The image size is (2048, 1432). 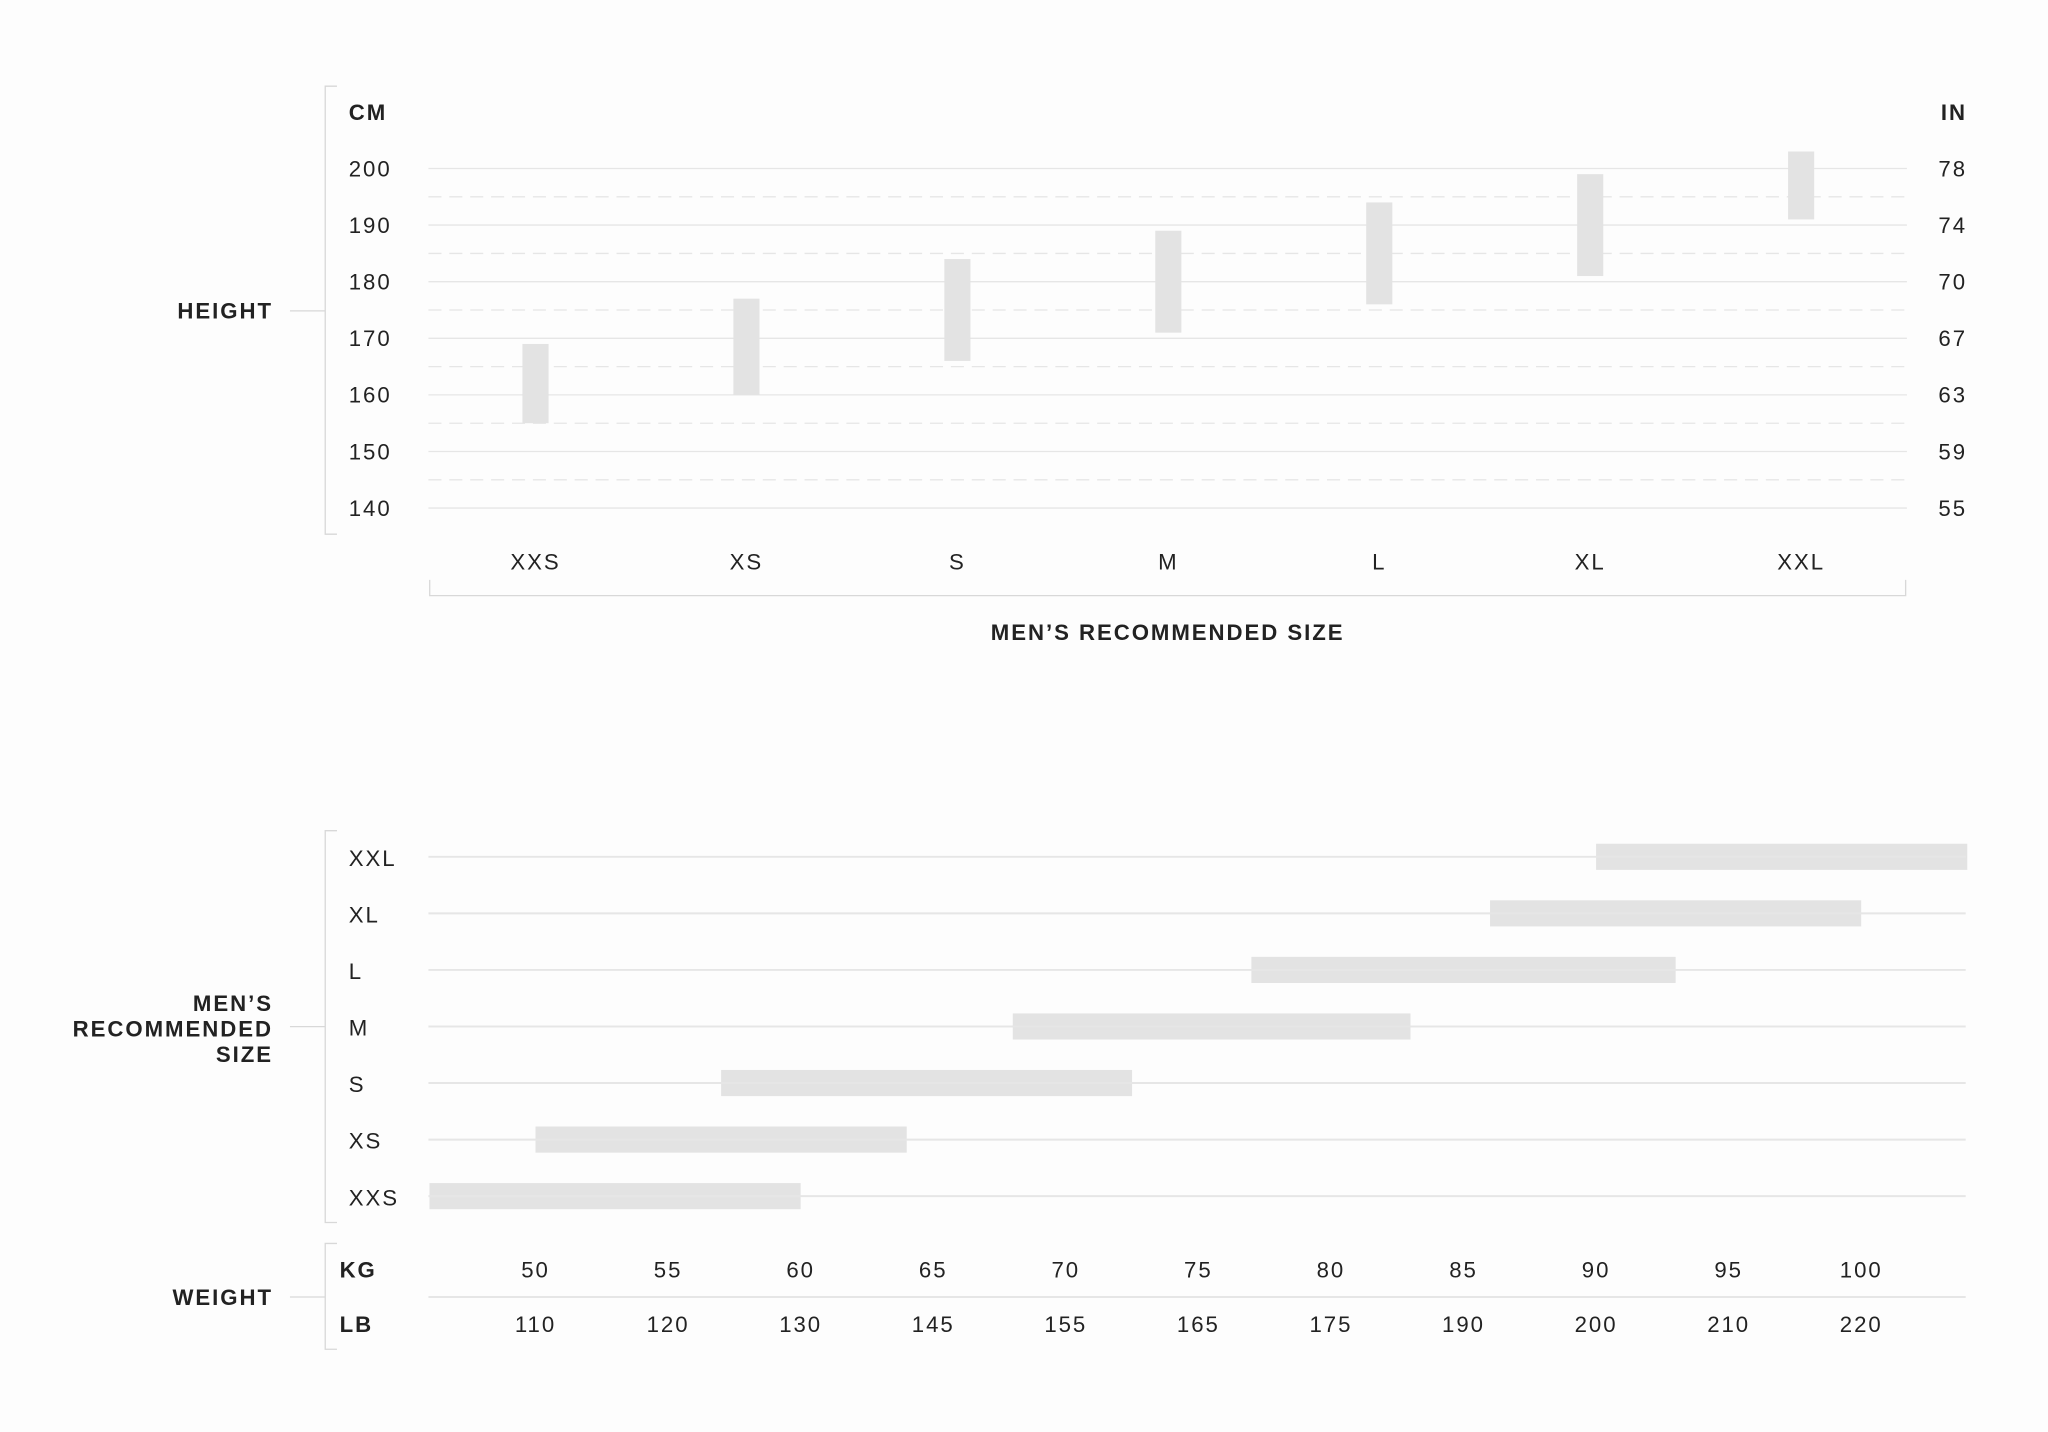 What do you see at coordinates (668, 1324) in the screenshot?
I see `lb-tick-label: 120` at bounding box center [668, 1324].